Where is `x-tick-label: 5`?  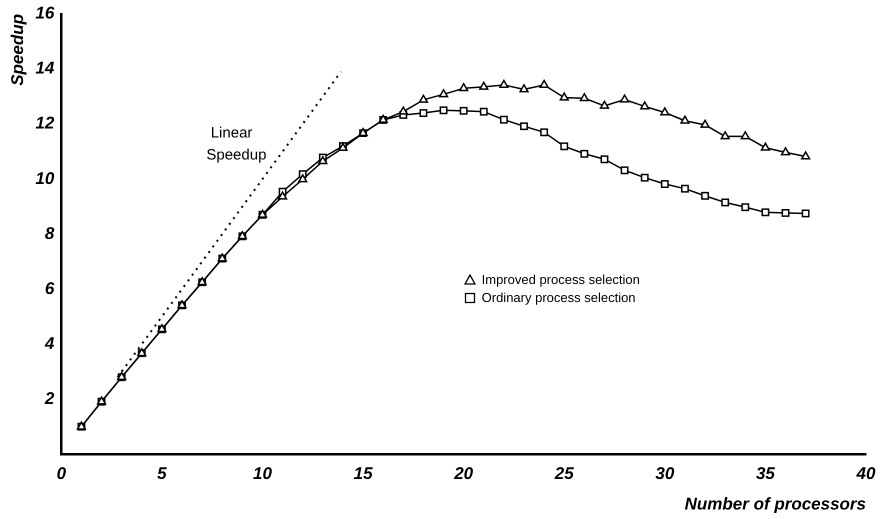
x-tick-label: 5 is located at coordinates (162, 474).